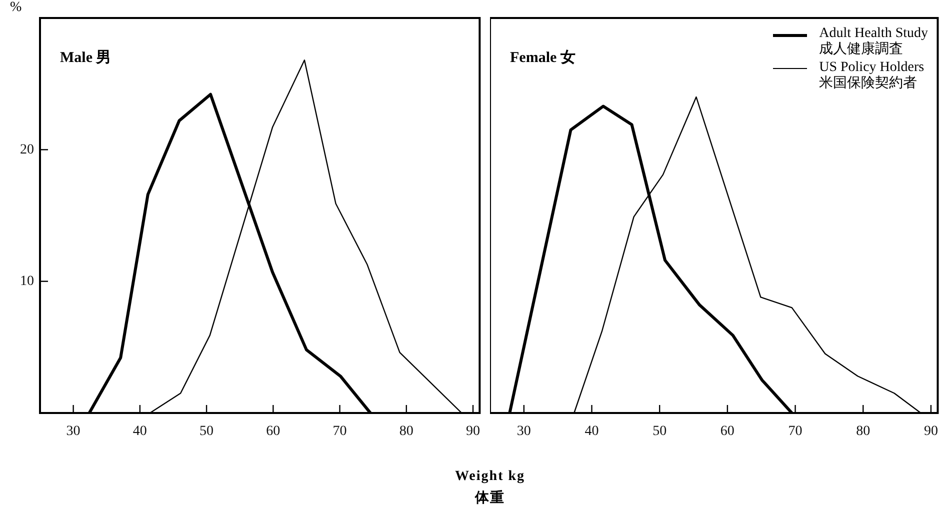 The height and width of the screenshot is (513, 948). I want to click on y-tick-label: 20, so click(27, 150).